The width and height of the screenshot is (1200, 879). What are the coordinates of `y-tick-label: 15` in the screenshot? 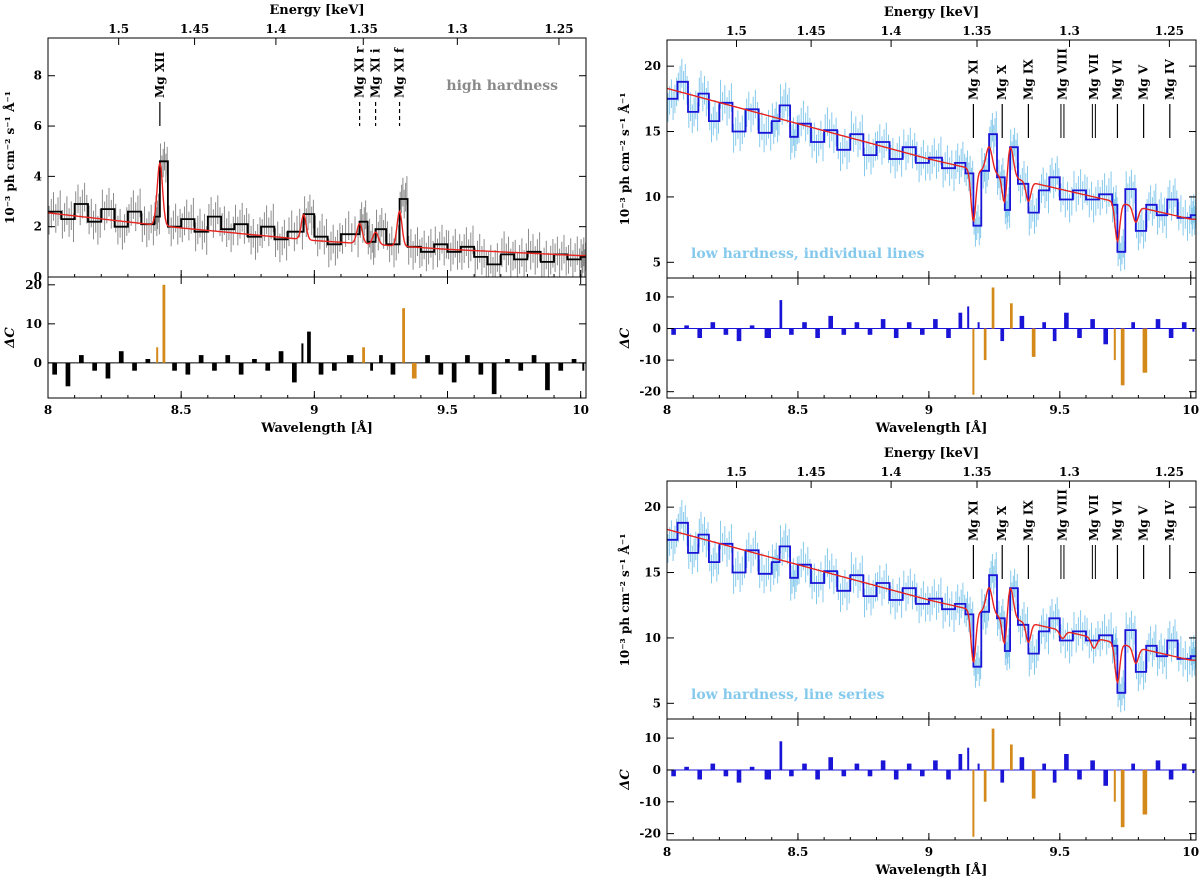 It's located at (652, 132).